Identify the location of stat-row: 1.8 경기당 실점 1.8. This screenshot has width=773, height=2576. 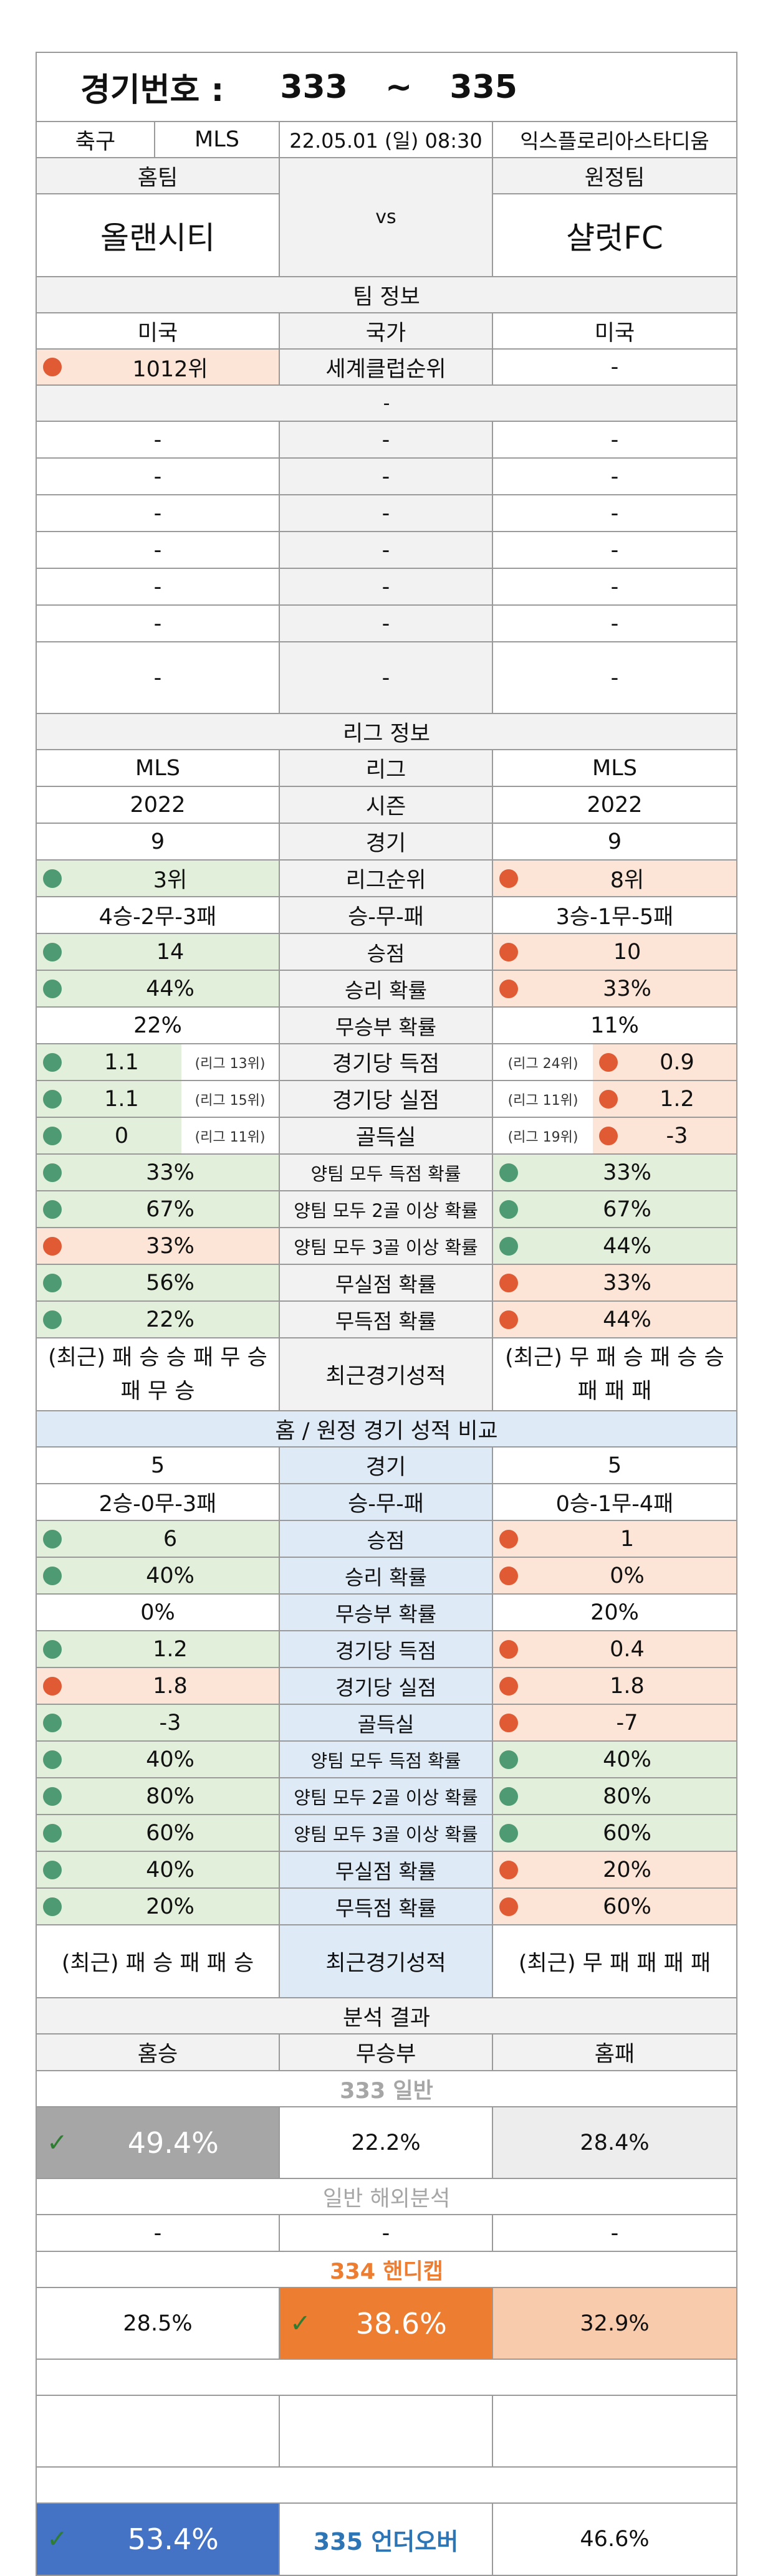
(386, 1686).